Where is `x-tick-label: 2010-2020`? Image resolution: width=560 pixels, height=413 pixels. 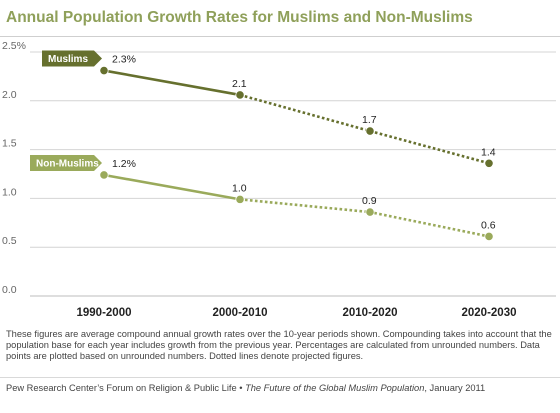
x-tick-label: 2010-2020 is located at coordinates (370, 313).